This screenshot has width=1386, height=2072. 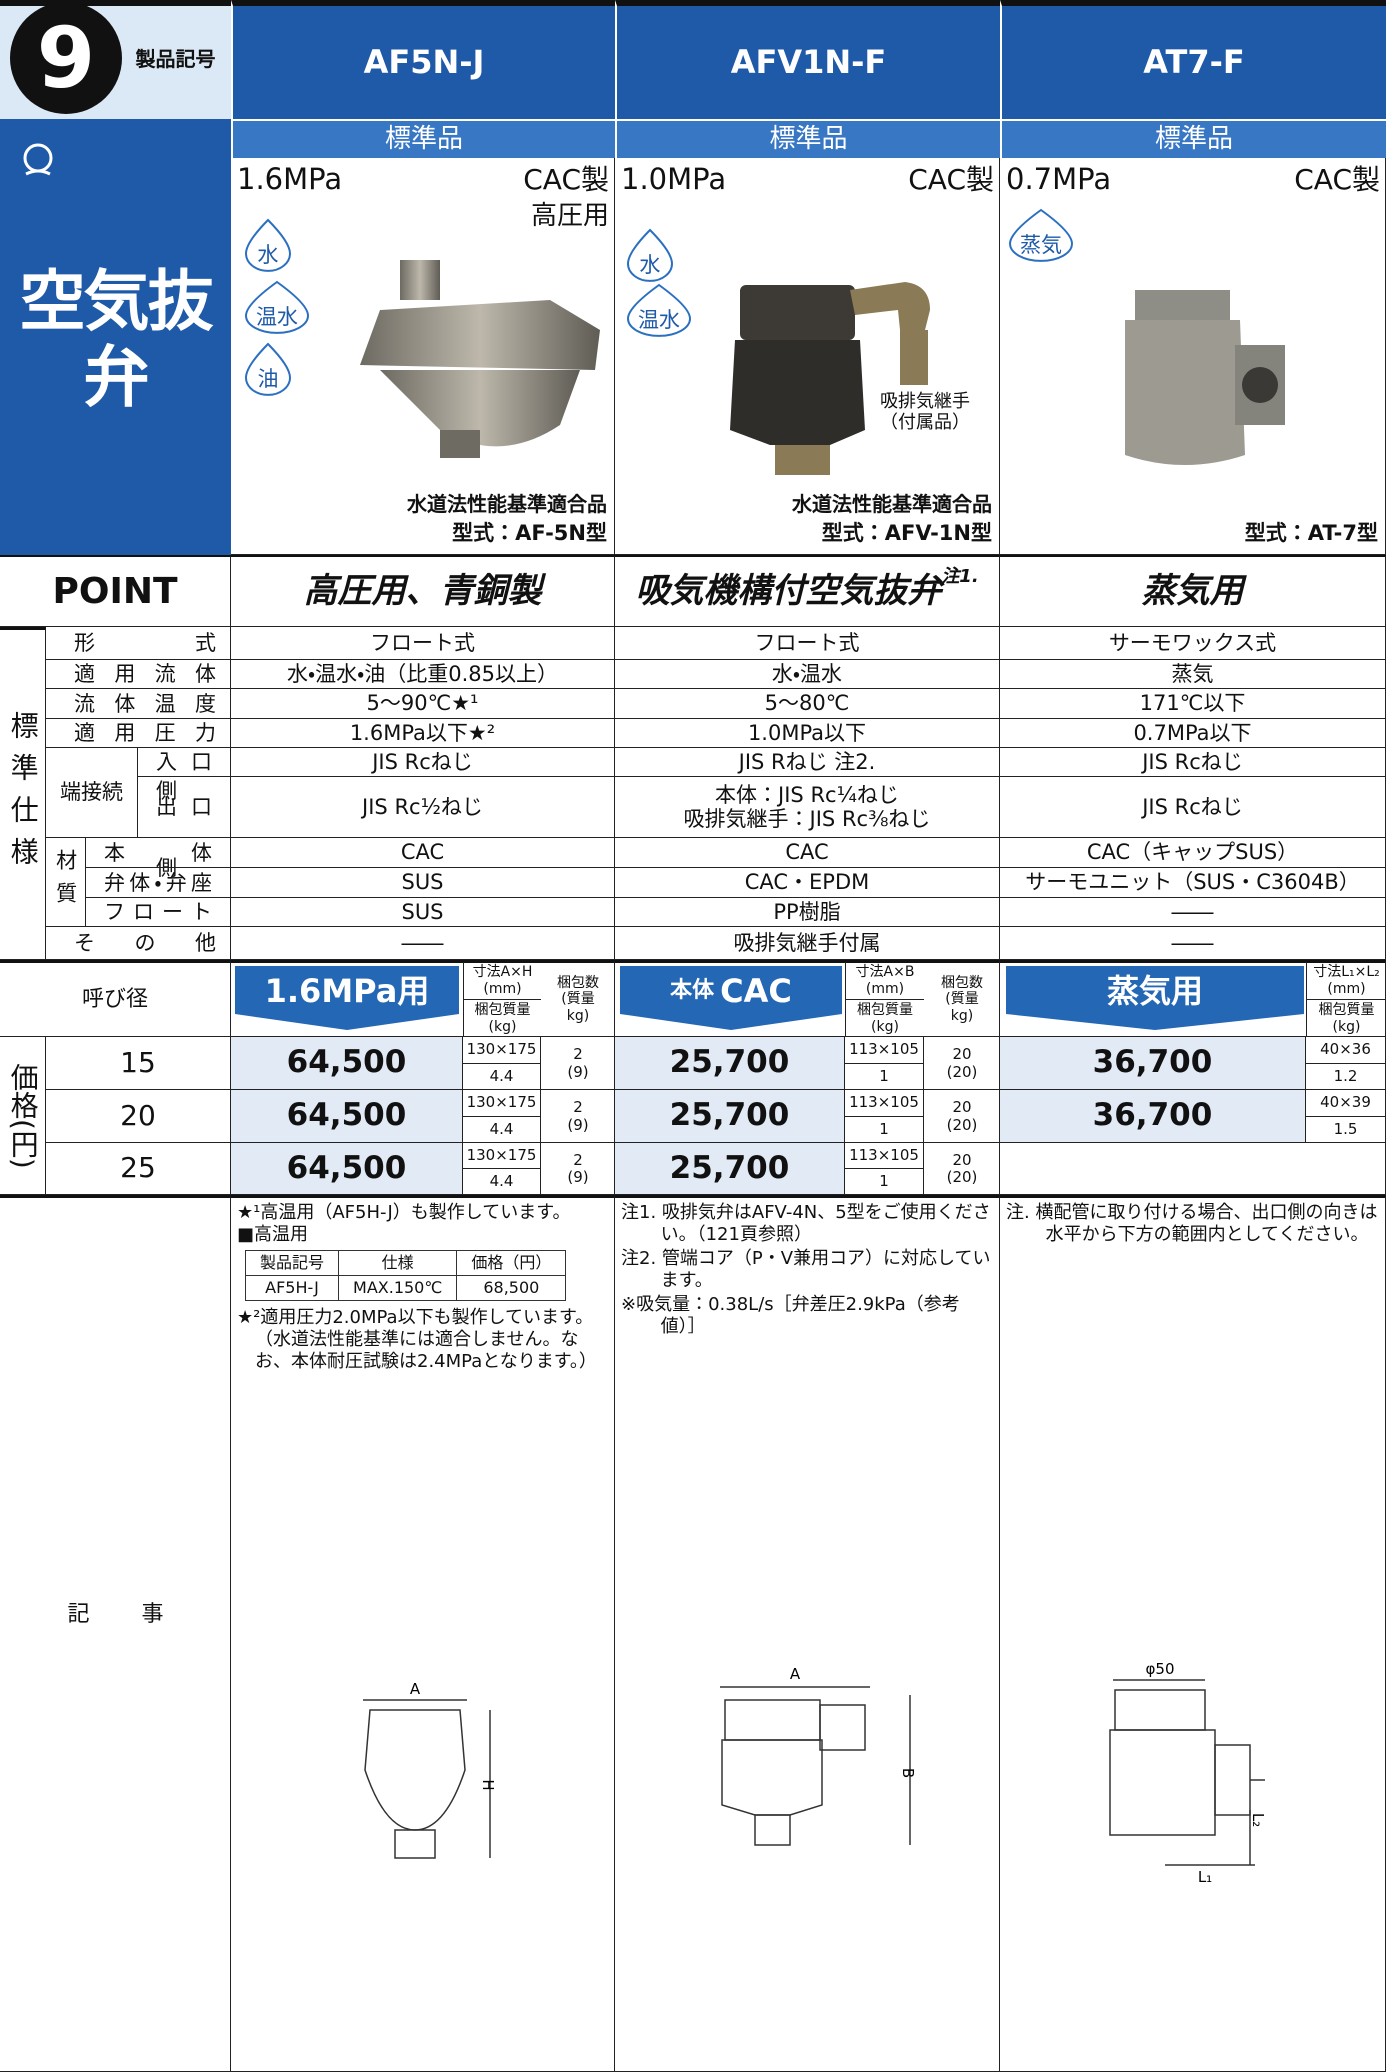 I want to click on point-text: 高圧用、青銅製, so click(x=422, y=590).